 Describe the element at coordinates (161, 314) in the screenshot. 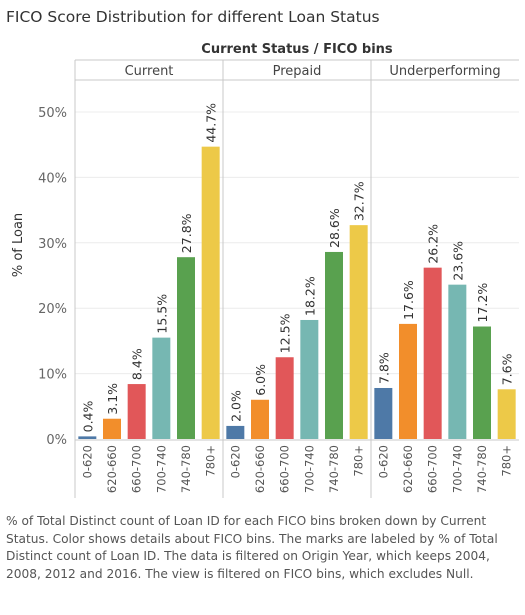

I see `bar-label: 15.5%` at that location.